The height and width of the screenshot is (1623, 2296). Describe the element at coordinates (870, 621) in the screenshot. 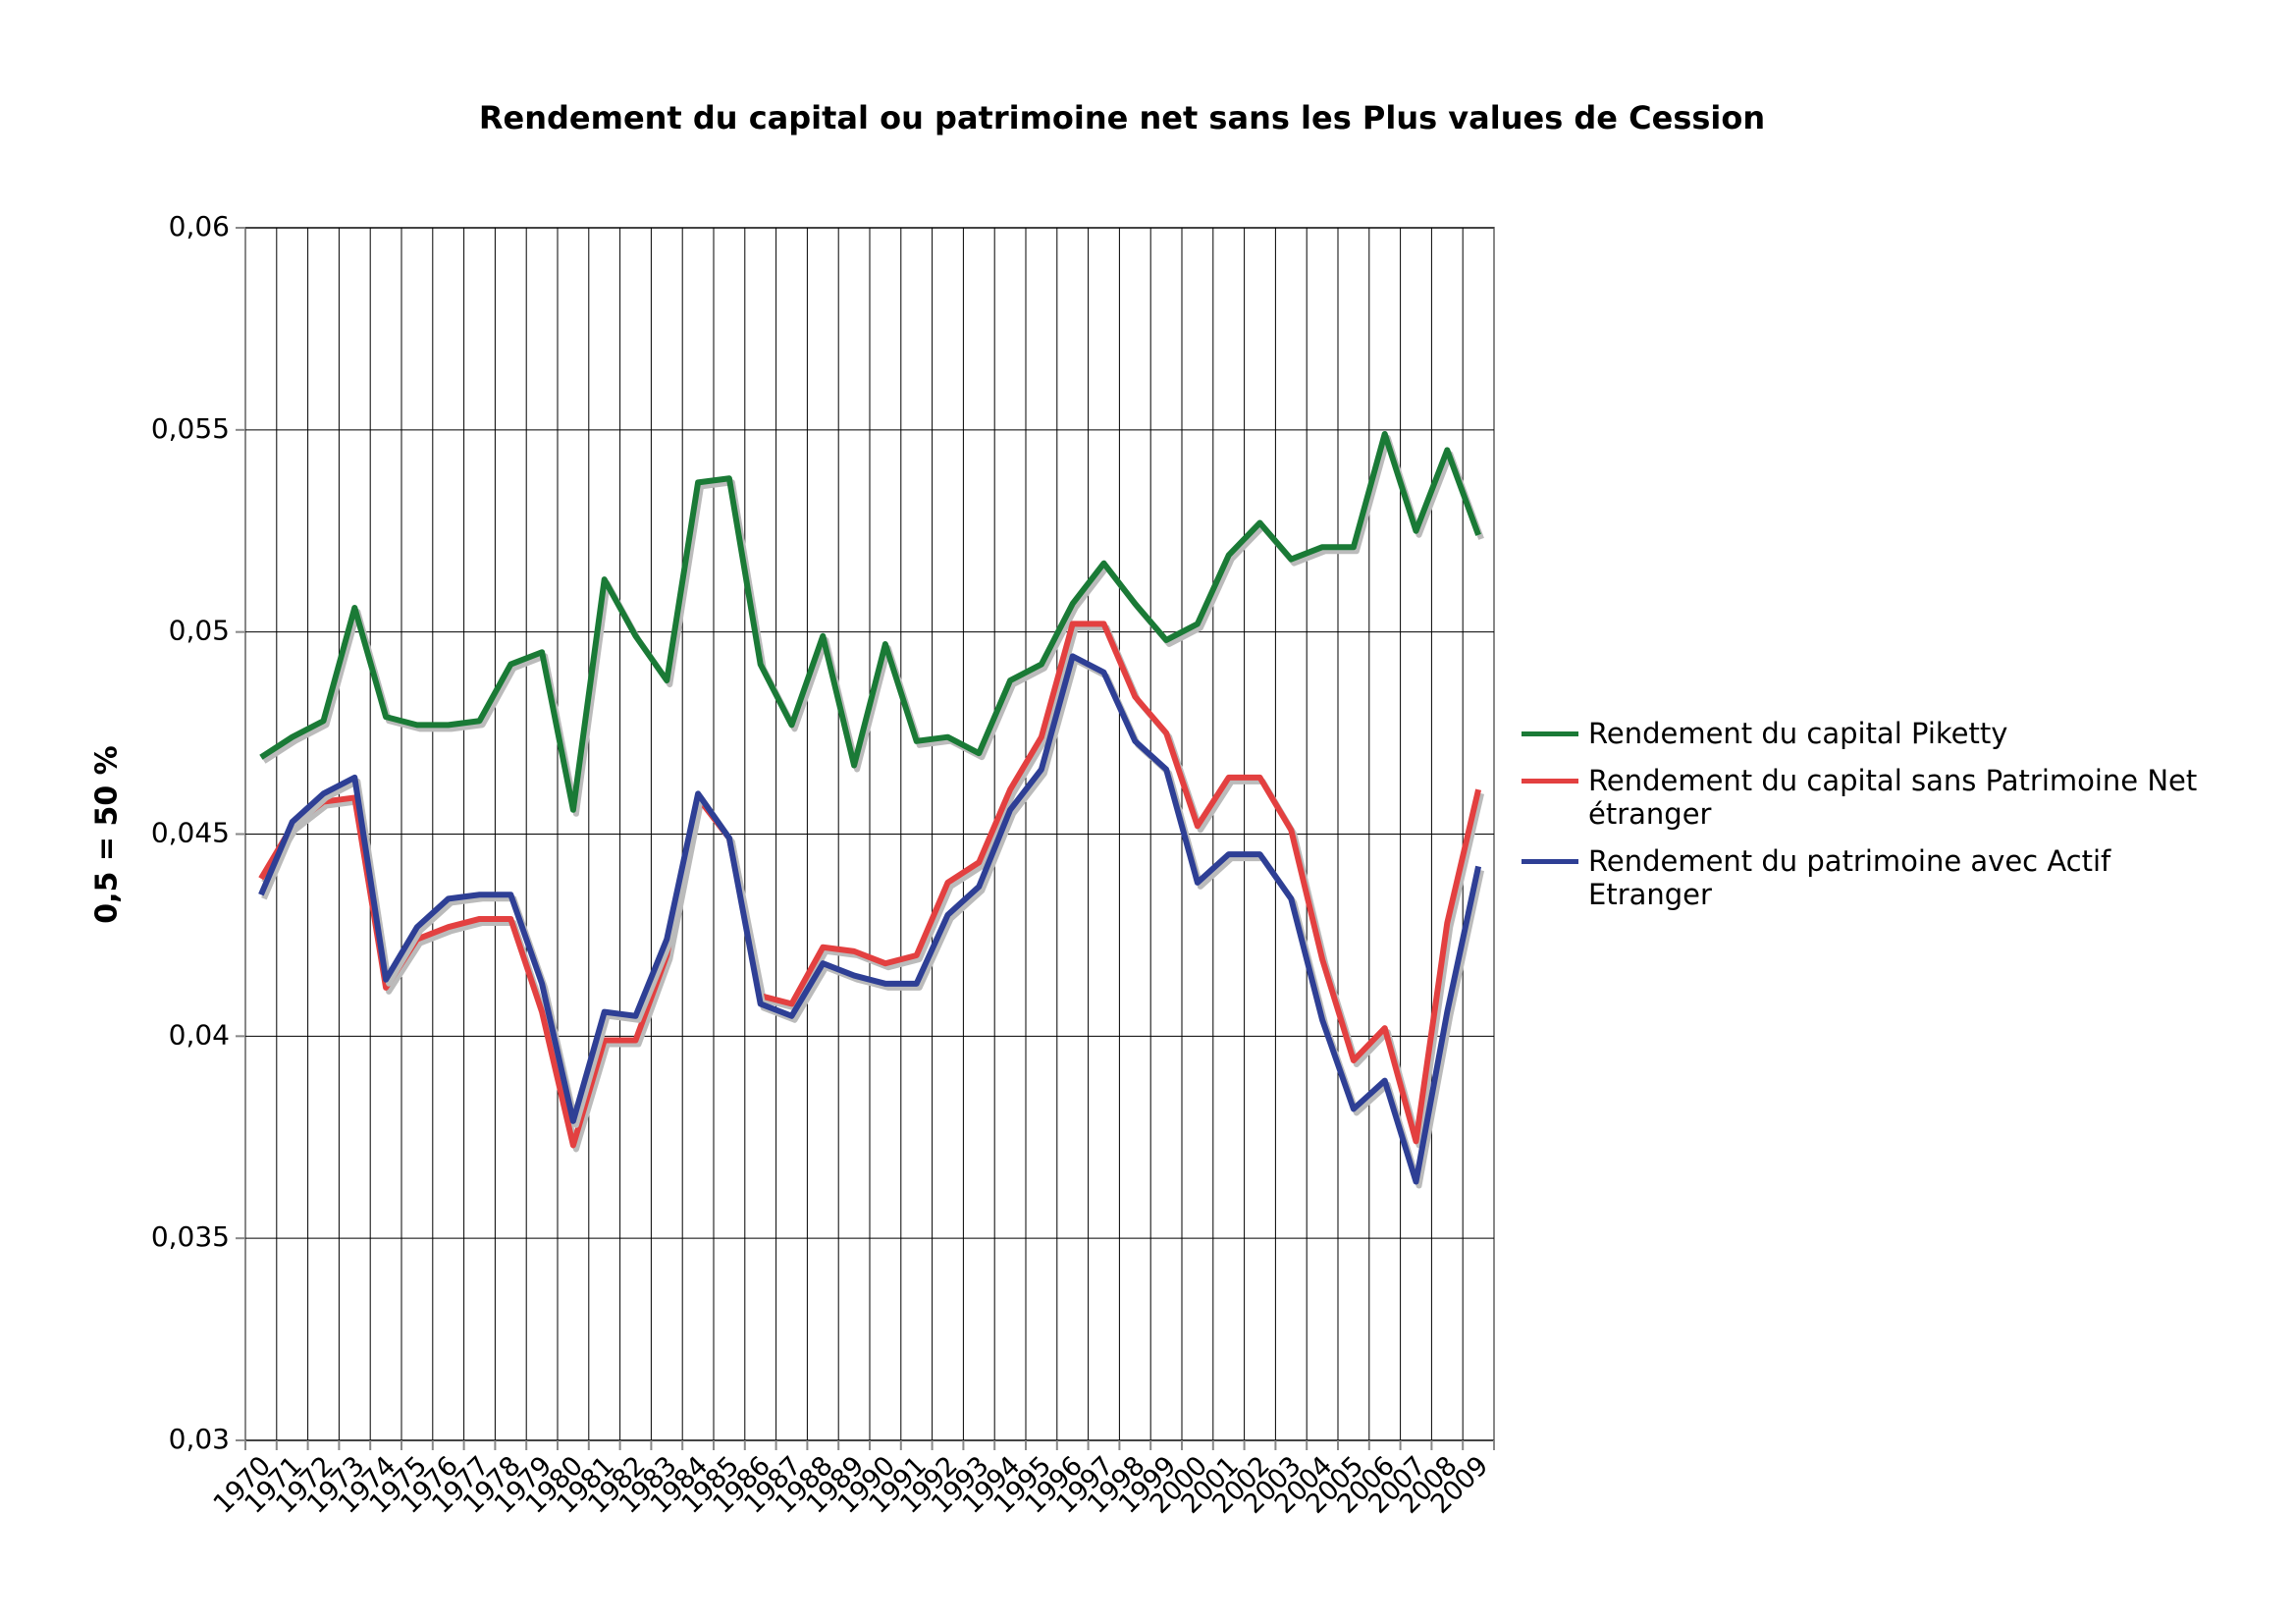

I see `series-line` at that location.